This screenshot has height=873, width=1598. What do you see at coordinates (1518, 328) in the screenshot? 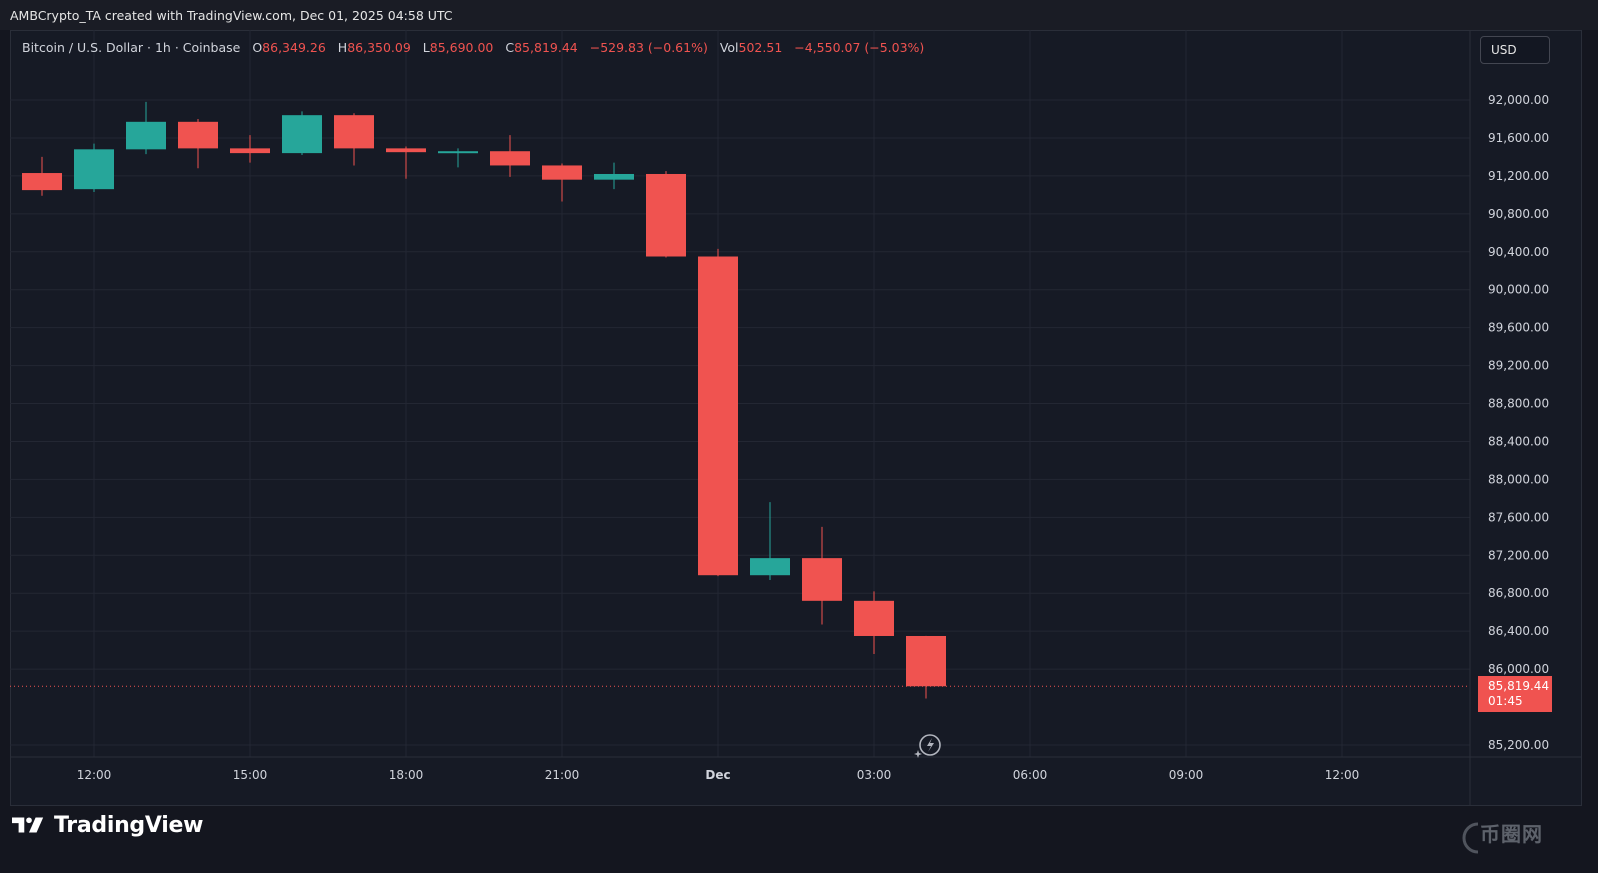
I see `price-tick-label: 89,600.00` at bounding box center [1518, 328].